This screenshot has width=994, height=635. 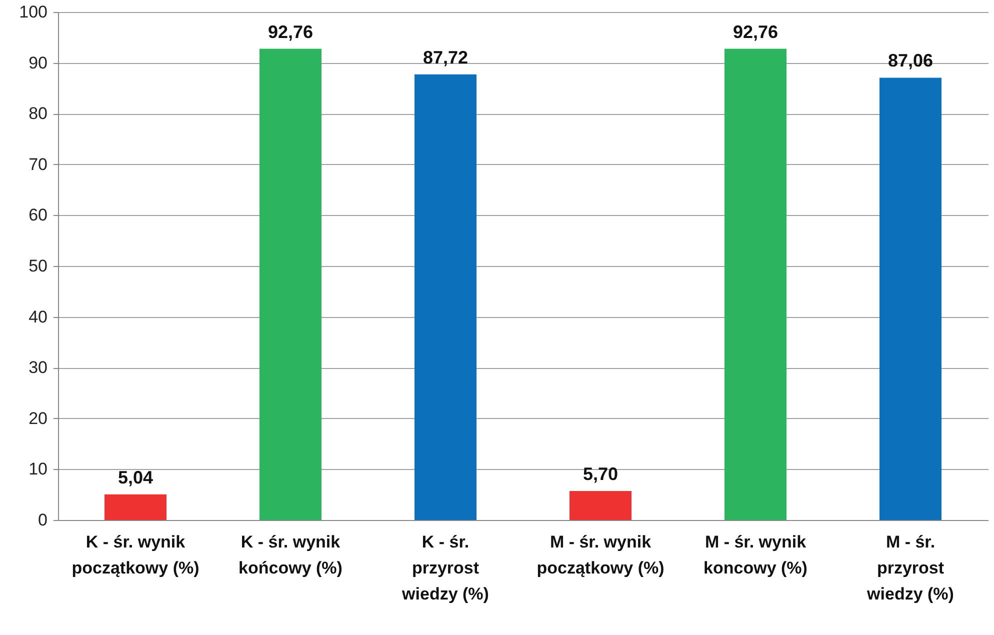 What do you see at coordinates (38, 418) in the screenshot?
I see `y-tick-label: 20` at bounding box center [38, 418].